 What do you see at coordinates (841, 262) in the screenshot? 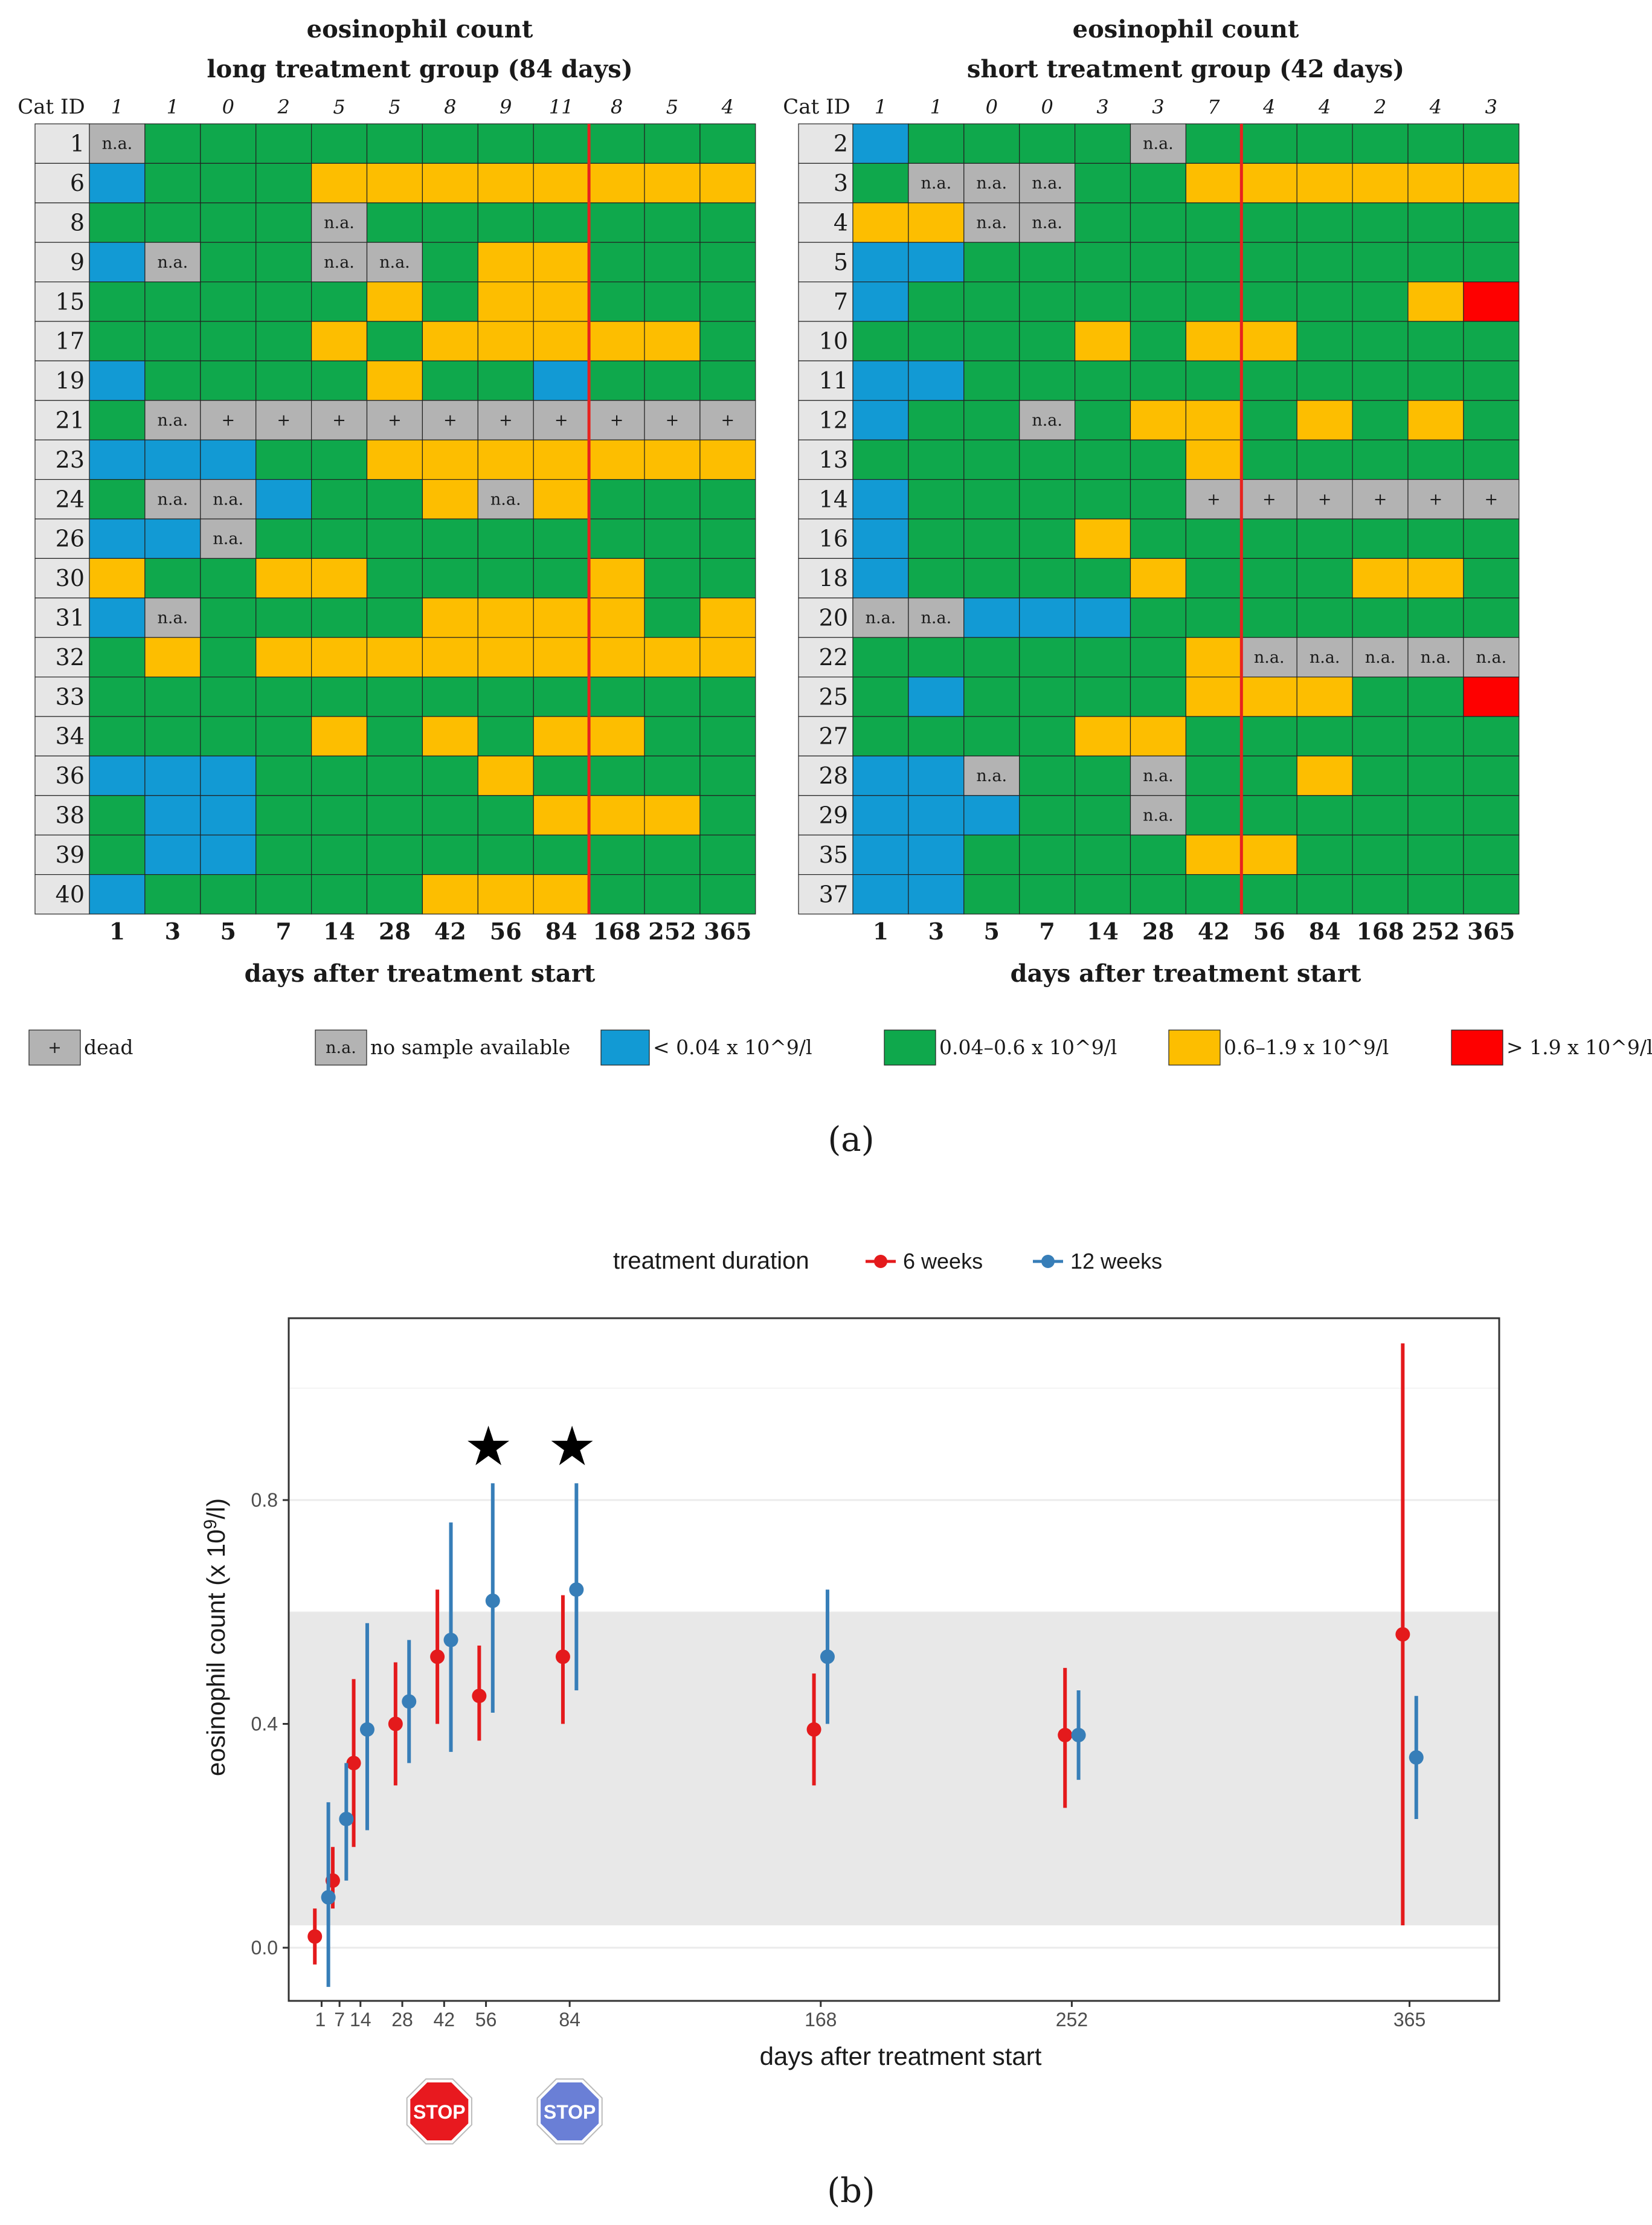
I see `heatmap-short-row-label: 5` at bounding box center [841, 262].